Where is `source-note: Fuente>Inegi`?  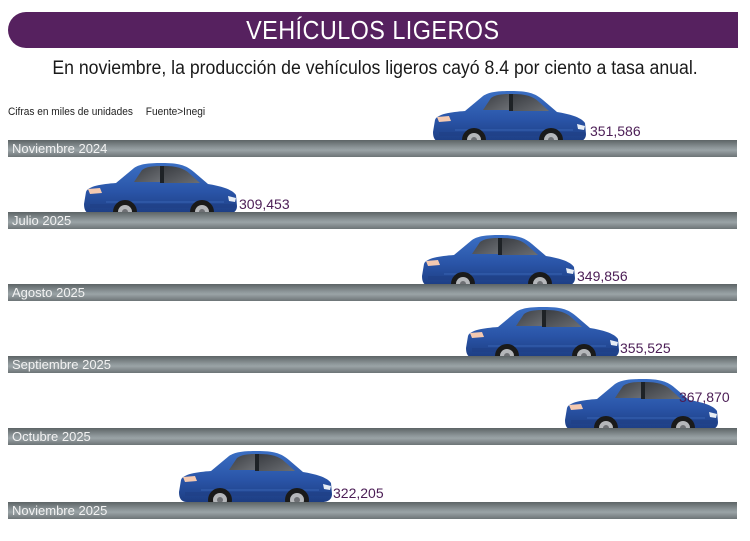 source-note: Fuente>Inegi is located at coordinates (175, 112).